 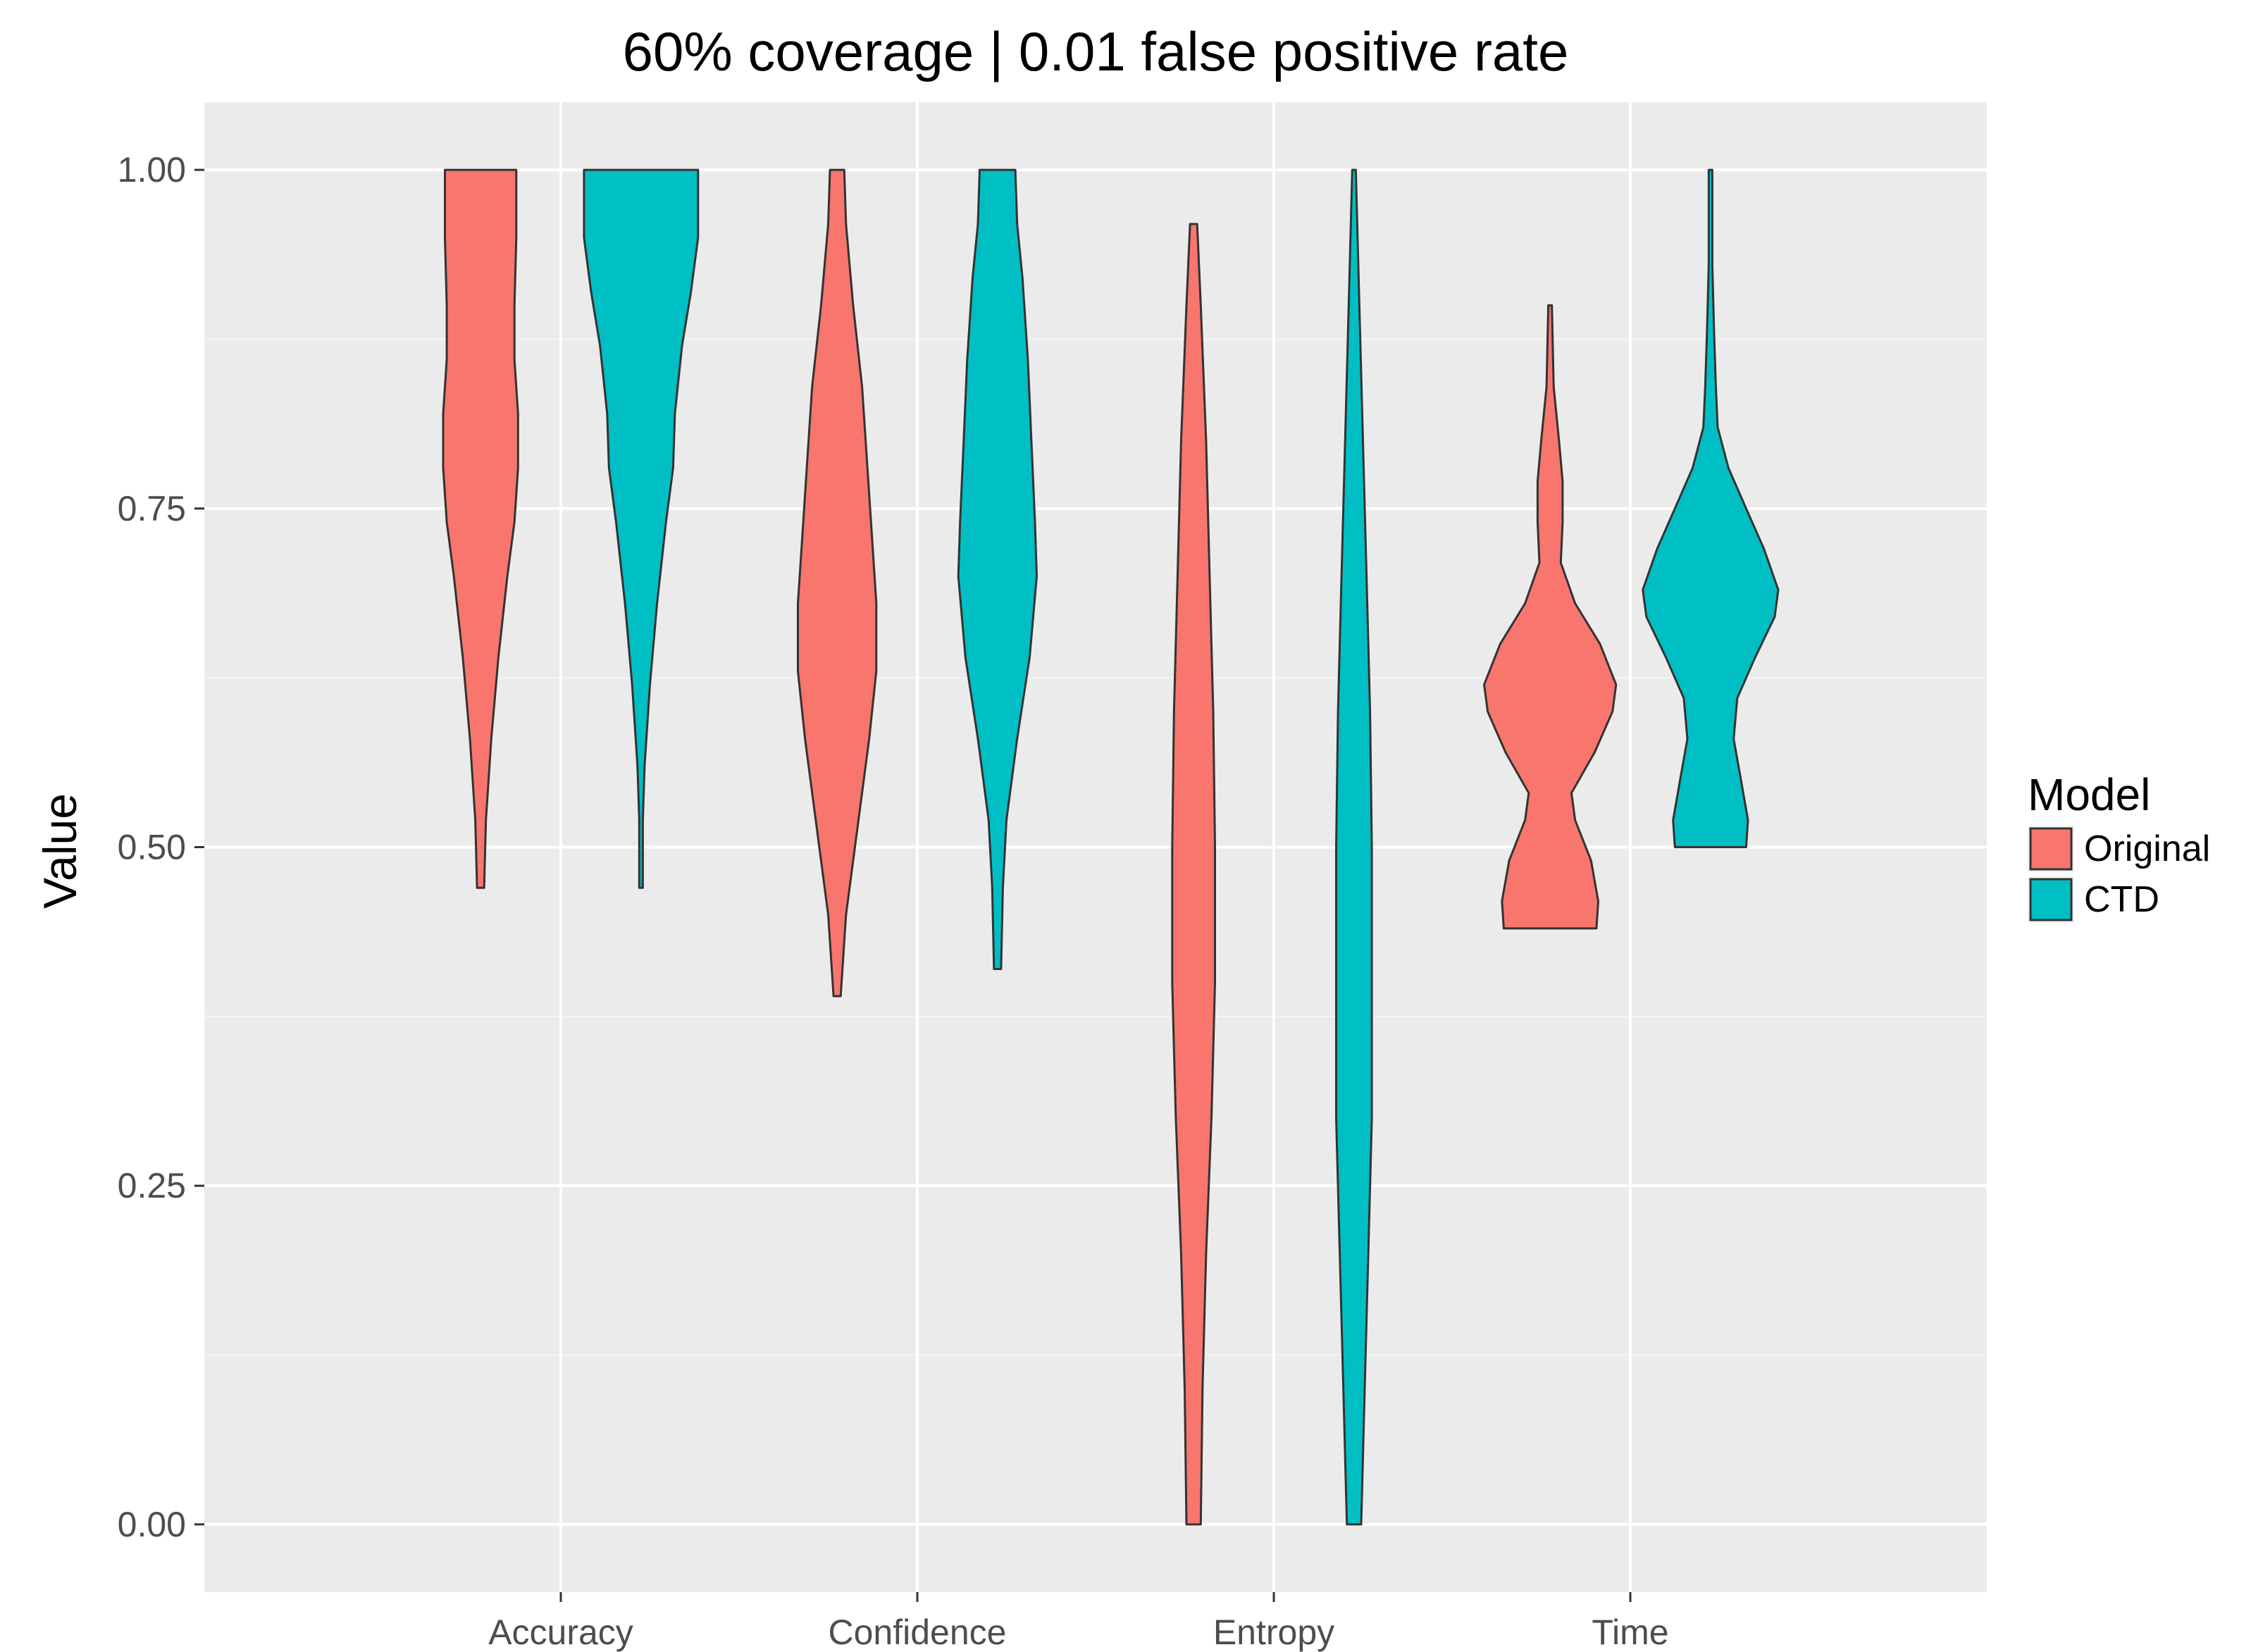 I want to click on x-tick-label: Accuracy, so click(x=561, y=1632).